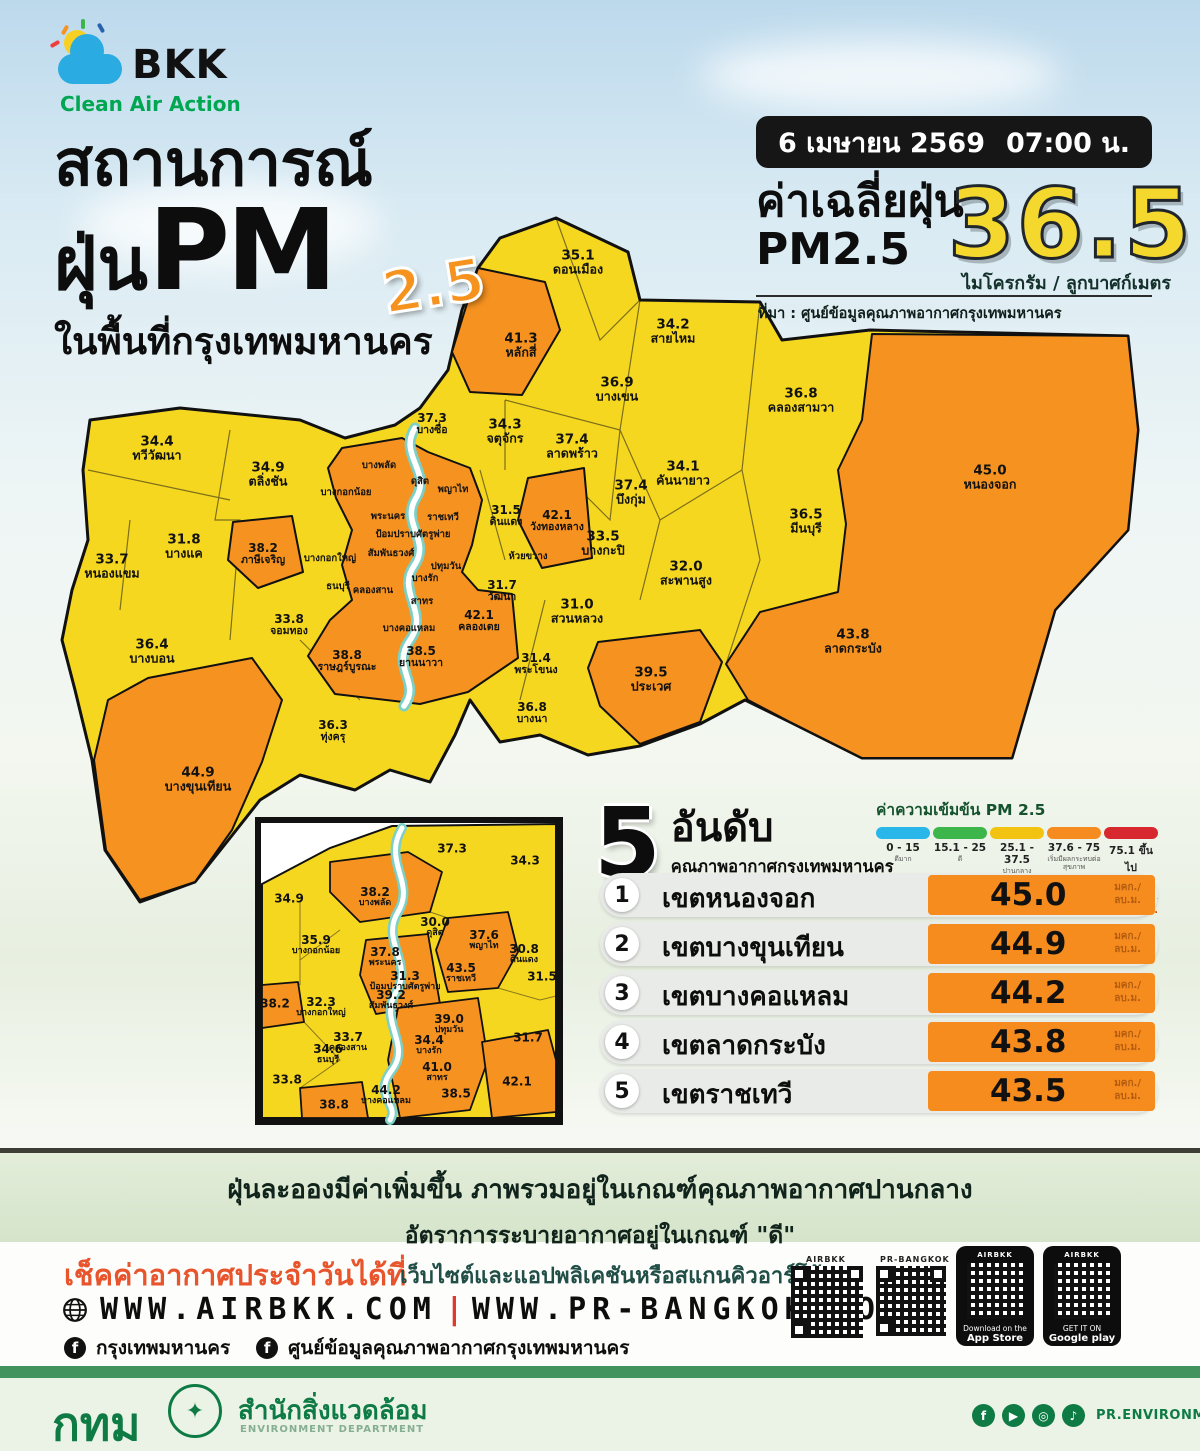  What do you see at coordinates (744, 1046) in the screenshot?
I see `rank-district-name: เขตลาดกระบัง` at bounding box center [744, 1046].